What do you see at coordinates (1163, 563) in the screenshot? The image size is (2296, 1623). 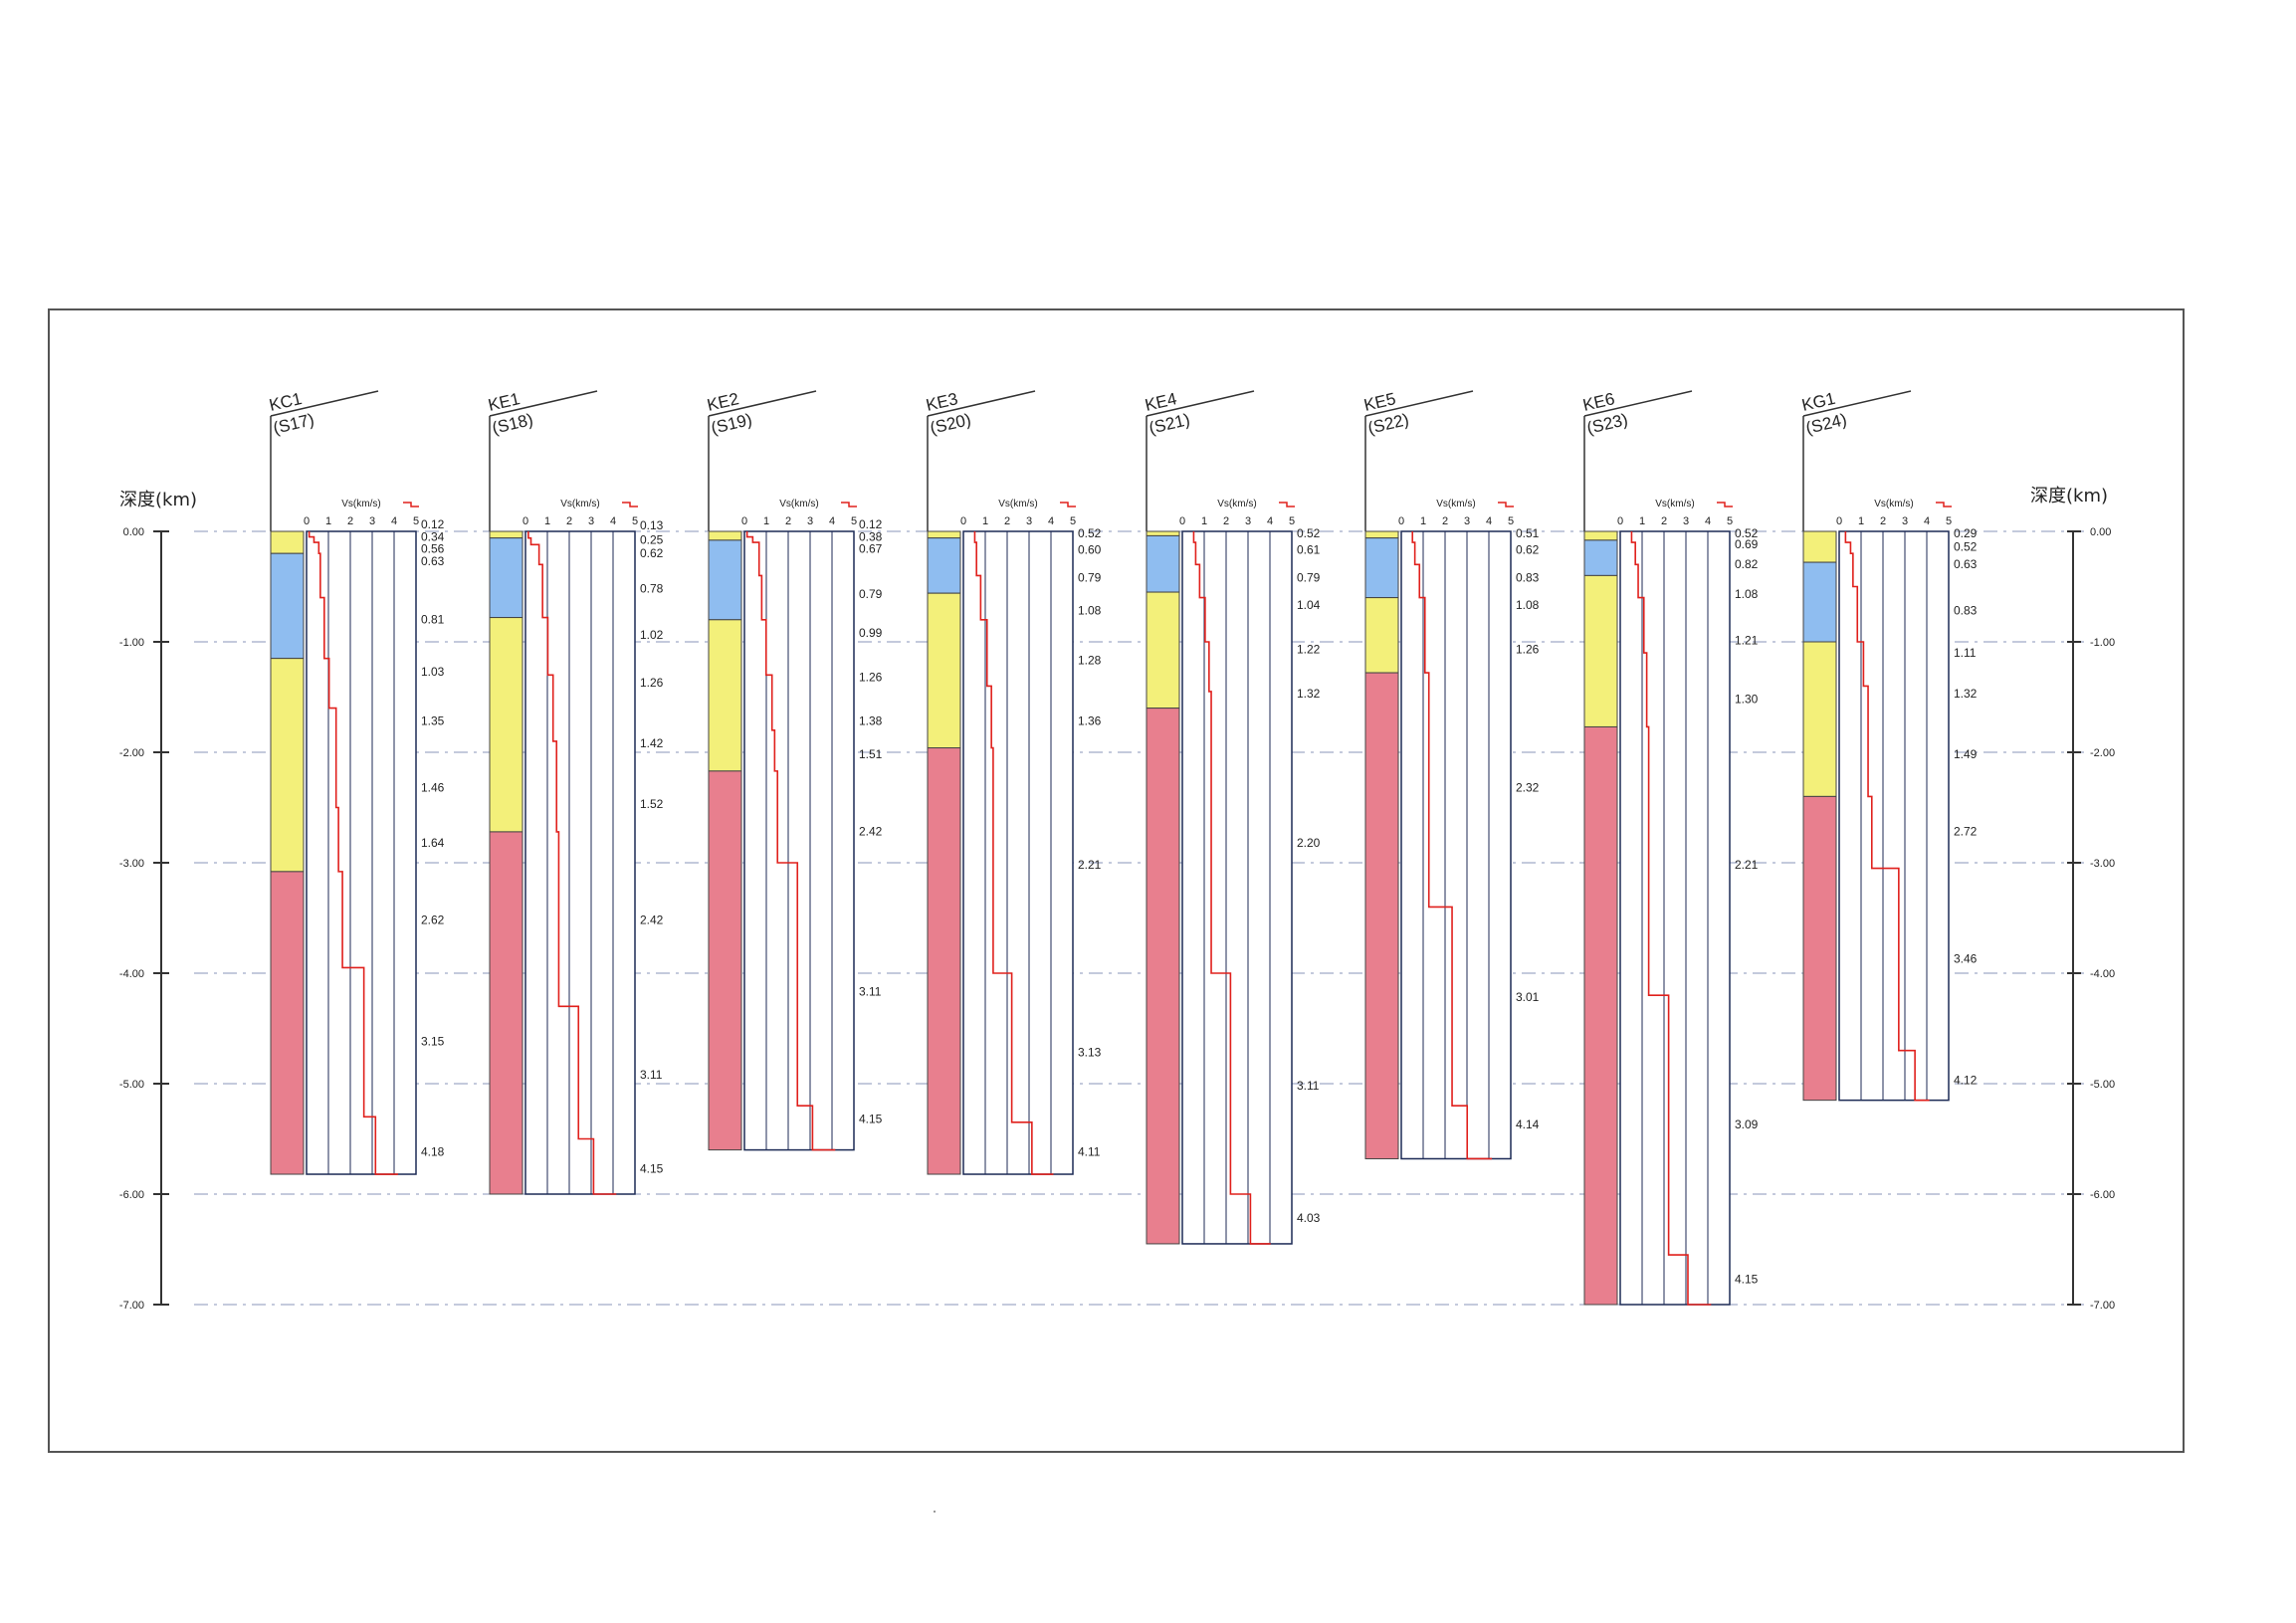 I see `layer-blue` at bounding box center [1163, 563].